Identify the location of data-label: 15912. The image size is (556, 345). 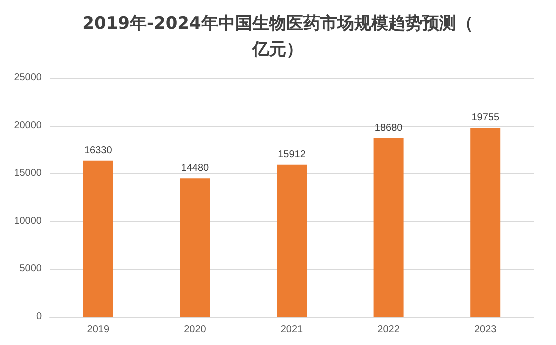
(292, 154).